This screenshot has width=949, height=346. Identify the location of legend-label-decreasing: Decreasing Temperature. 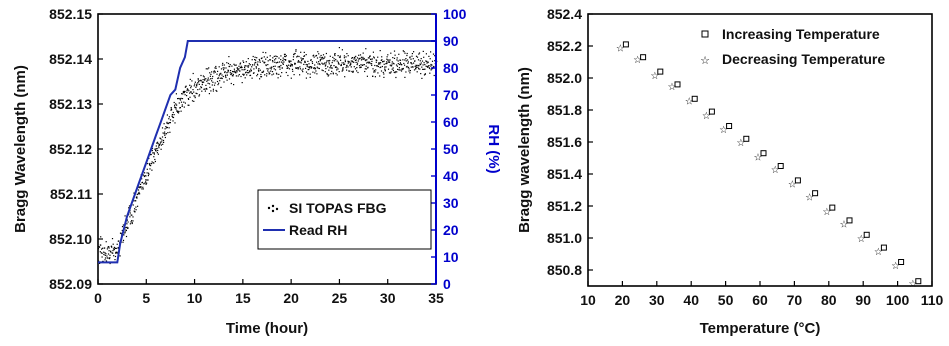
(803, 59).